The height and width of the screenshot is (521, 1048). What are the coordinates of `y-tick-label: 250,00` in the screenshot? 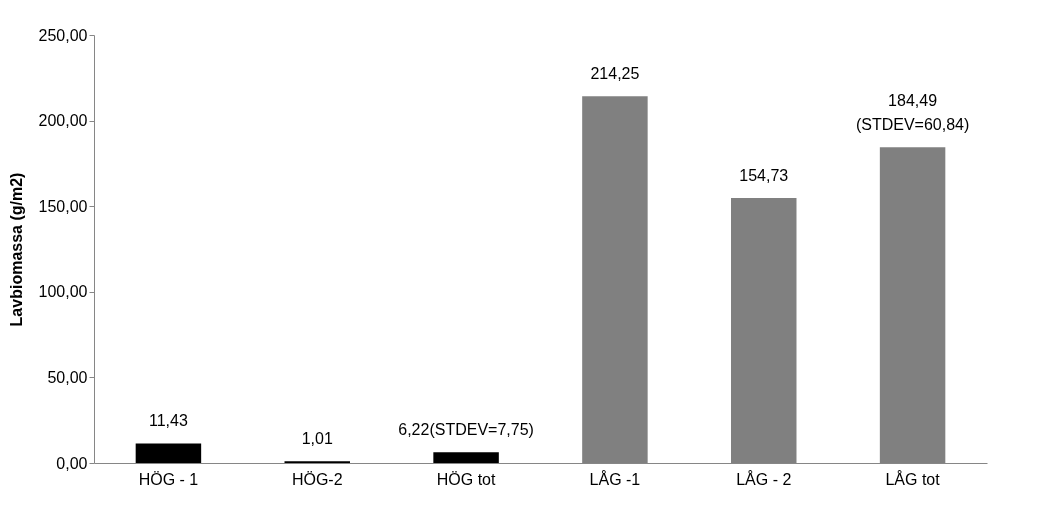 It's located at (63, 35).